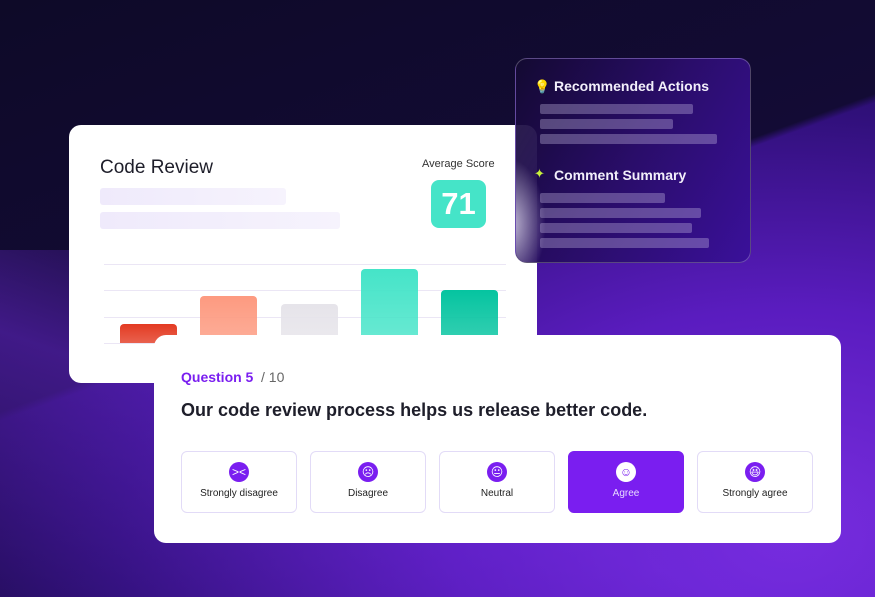  I want to click on option-label: Agree, so click(626, 493).